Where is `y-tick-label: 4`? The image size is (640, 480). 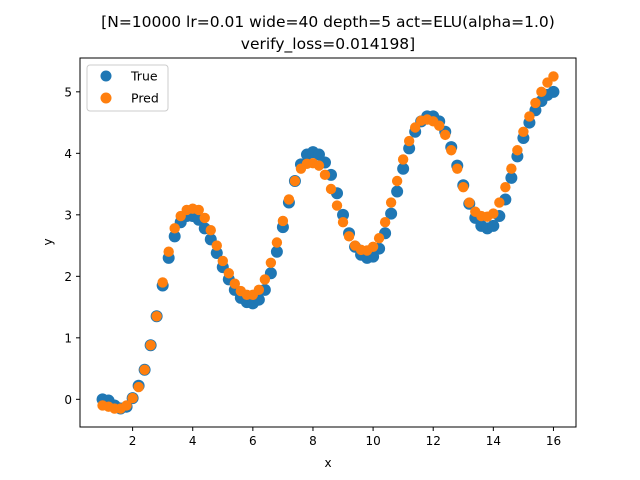
y-tick-label: 4 is located at coordinates (68, 154).